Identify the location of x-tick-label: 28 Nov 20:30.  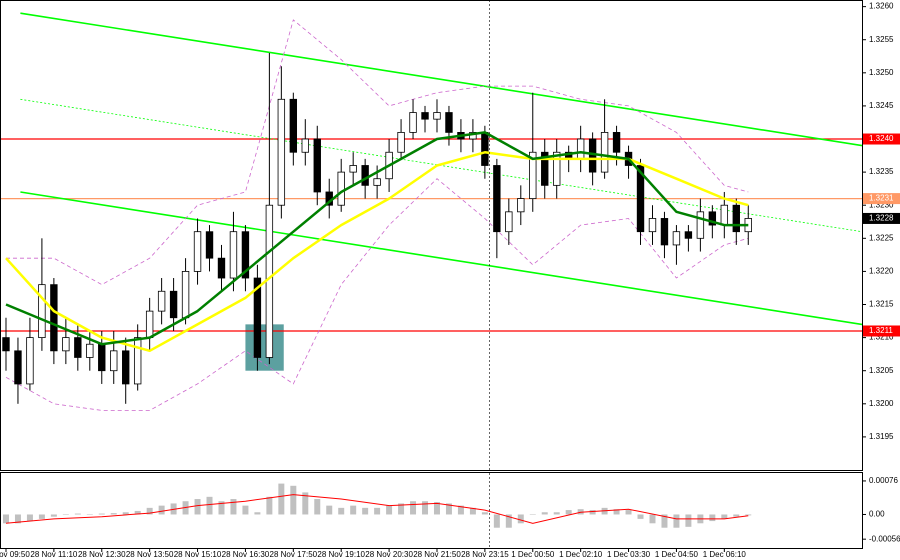
(389, 554).